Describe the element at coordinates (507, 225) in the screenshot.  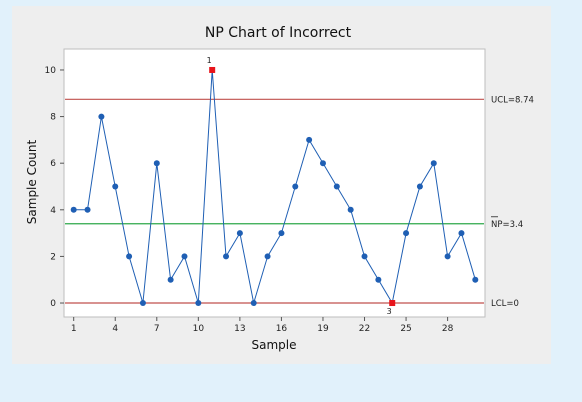
I see `ref-label-center: NP=3.4` at that location.